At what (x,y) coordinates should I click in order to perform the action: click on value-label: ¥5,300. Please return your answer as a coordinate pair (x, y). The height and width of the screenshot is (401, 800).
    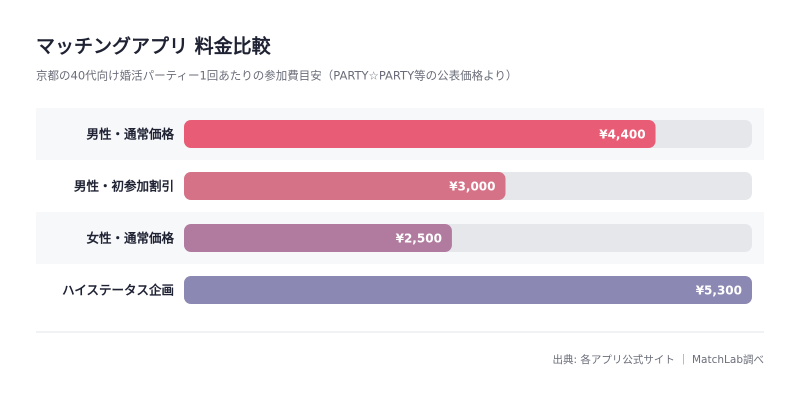
    Looking at the image, I should click on (719, 291).